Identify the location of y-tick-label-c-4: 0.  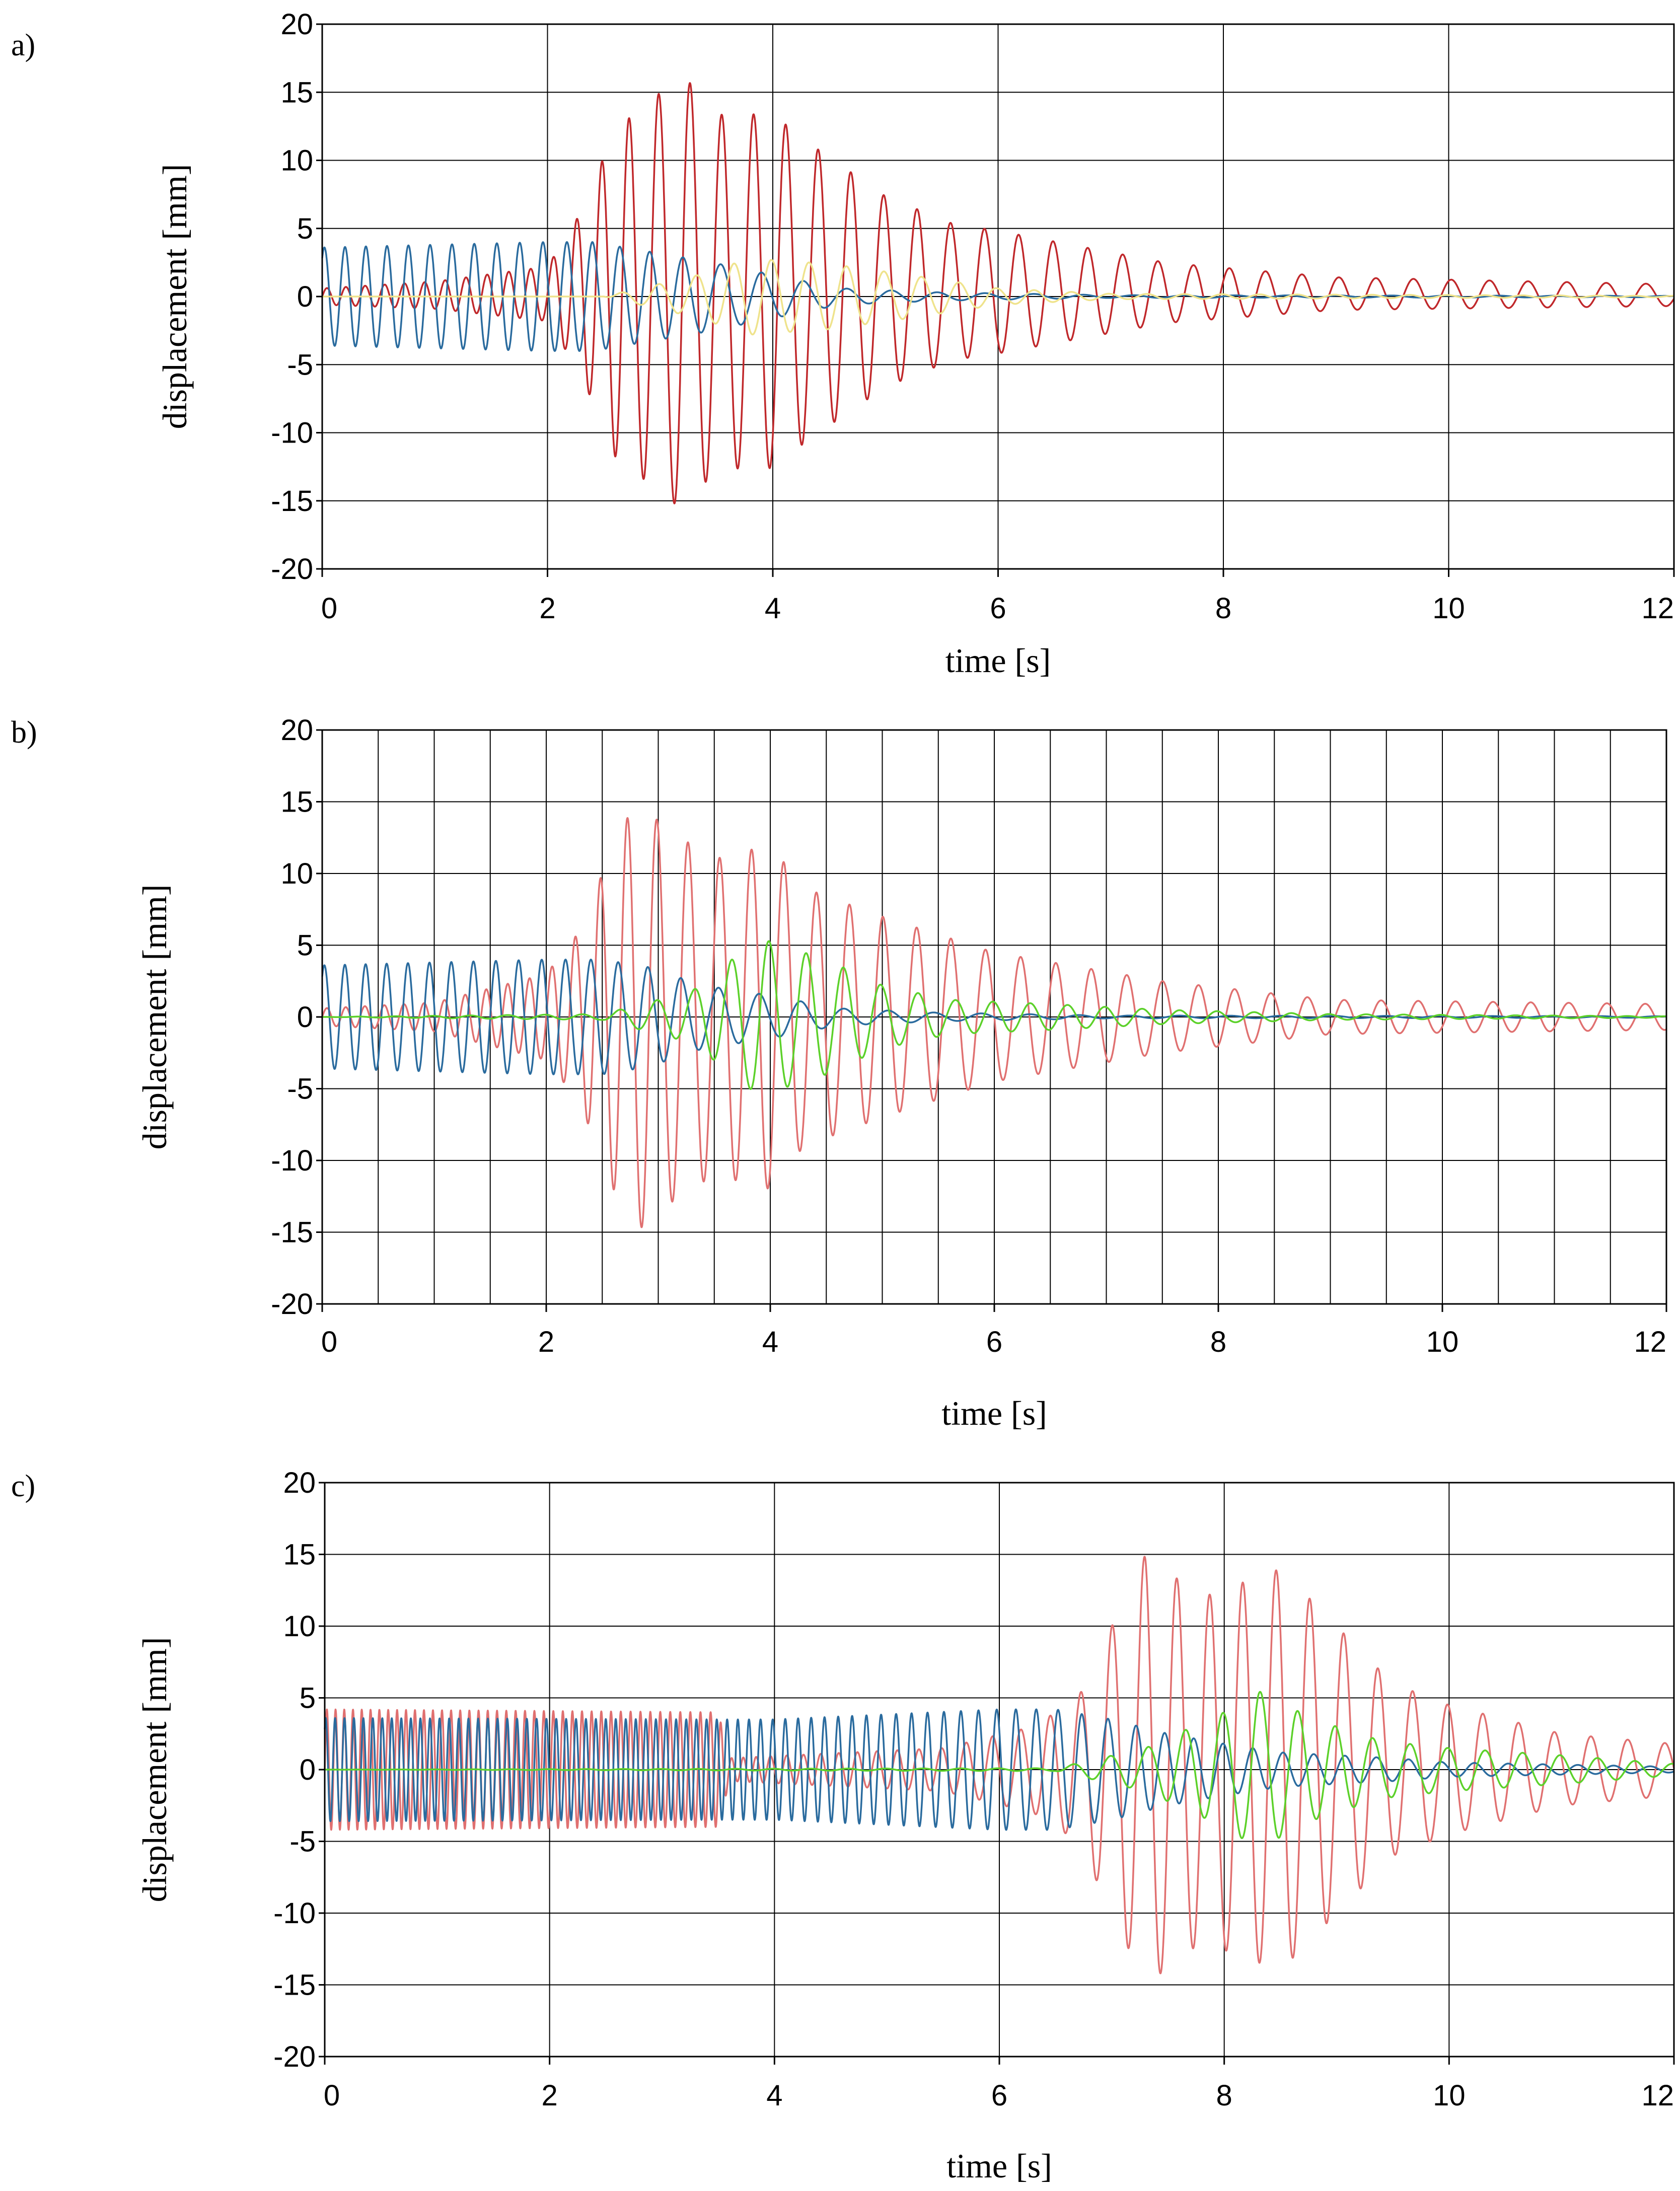
(308, 1770).